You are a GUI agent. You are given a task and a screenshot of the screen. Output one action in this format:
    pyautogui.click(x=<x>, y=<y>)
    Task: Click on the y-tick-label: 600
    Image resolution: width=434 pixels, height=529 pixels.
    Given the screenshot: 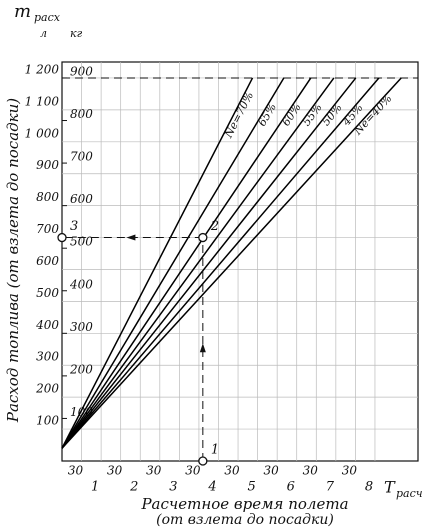 What is the action you would take?
    pyautogui.click(x=47, y=261)
    